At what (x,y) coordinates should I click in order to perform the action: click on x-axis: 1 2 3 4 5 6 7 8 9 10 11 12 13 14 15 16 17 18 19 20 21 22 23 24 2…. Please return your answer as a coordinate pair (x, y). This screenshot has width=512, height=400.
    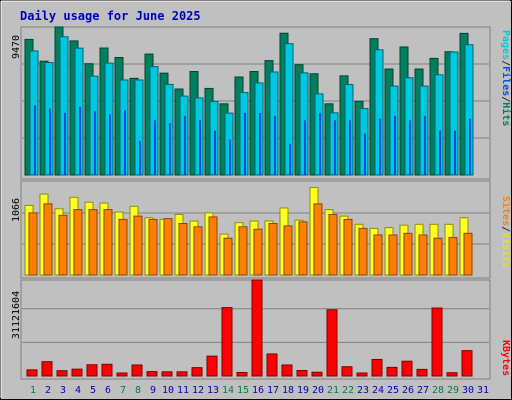
    Looking at the image, I should click on (259, 390).